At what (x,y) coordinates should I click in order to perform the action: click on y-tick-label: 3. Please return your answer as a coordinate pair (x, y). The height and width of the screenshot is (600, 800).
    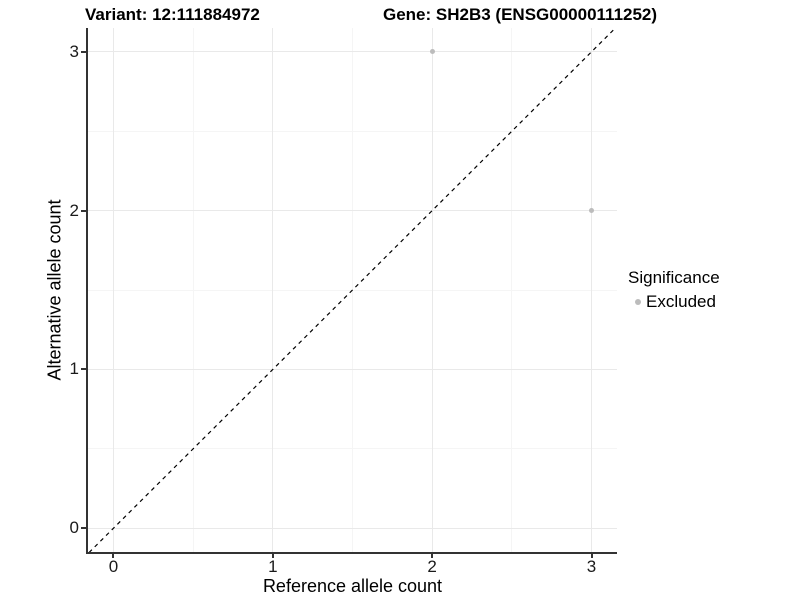
    Looking at the image, I should click on (74, 51).